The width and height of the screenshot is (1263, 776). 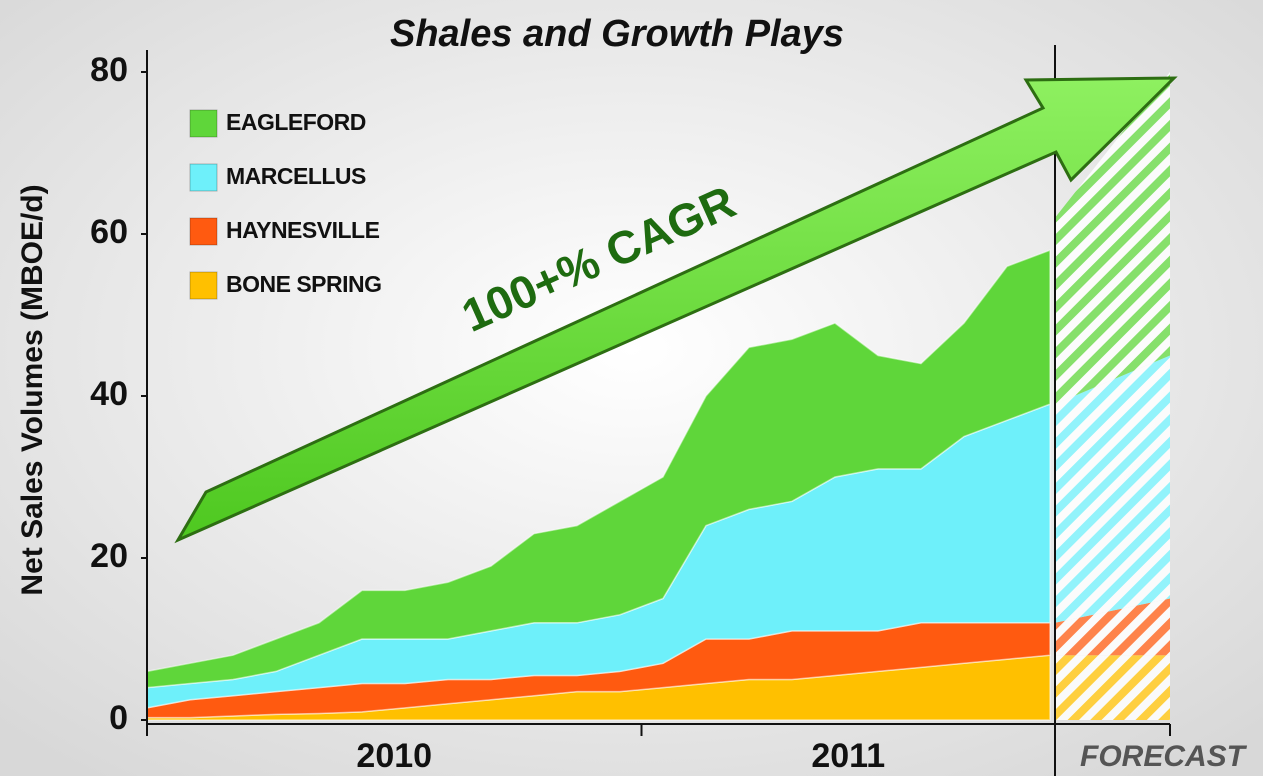 I want to click on y-tick-label: 20, so click(x=109, y=556).